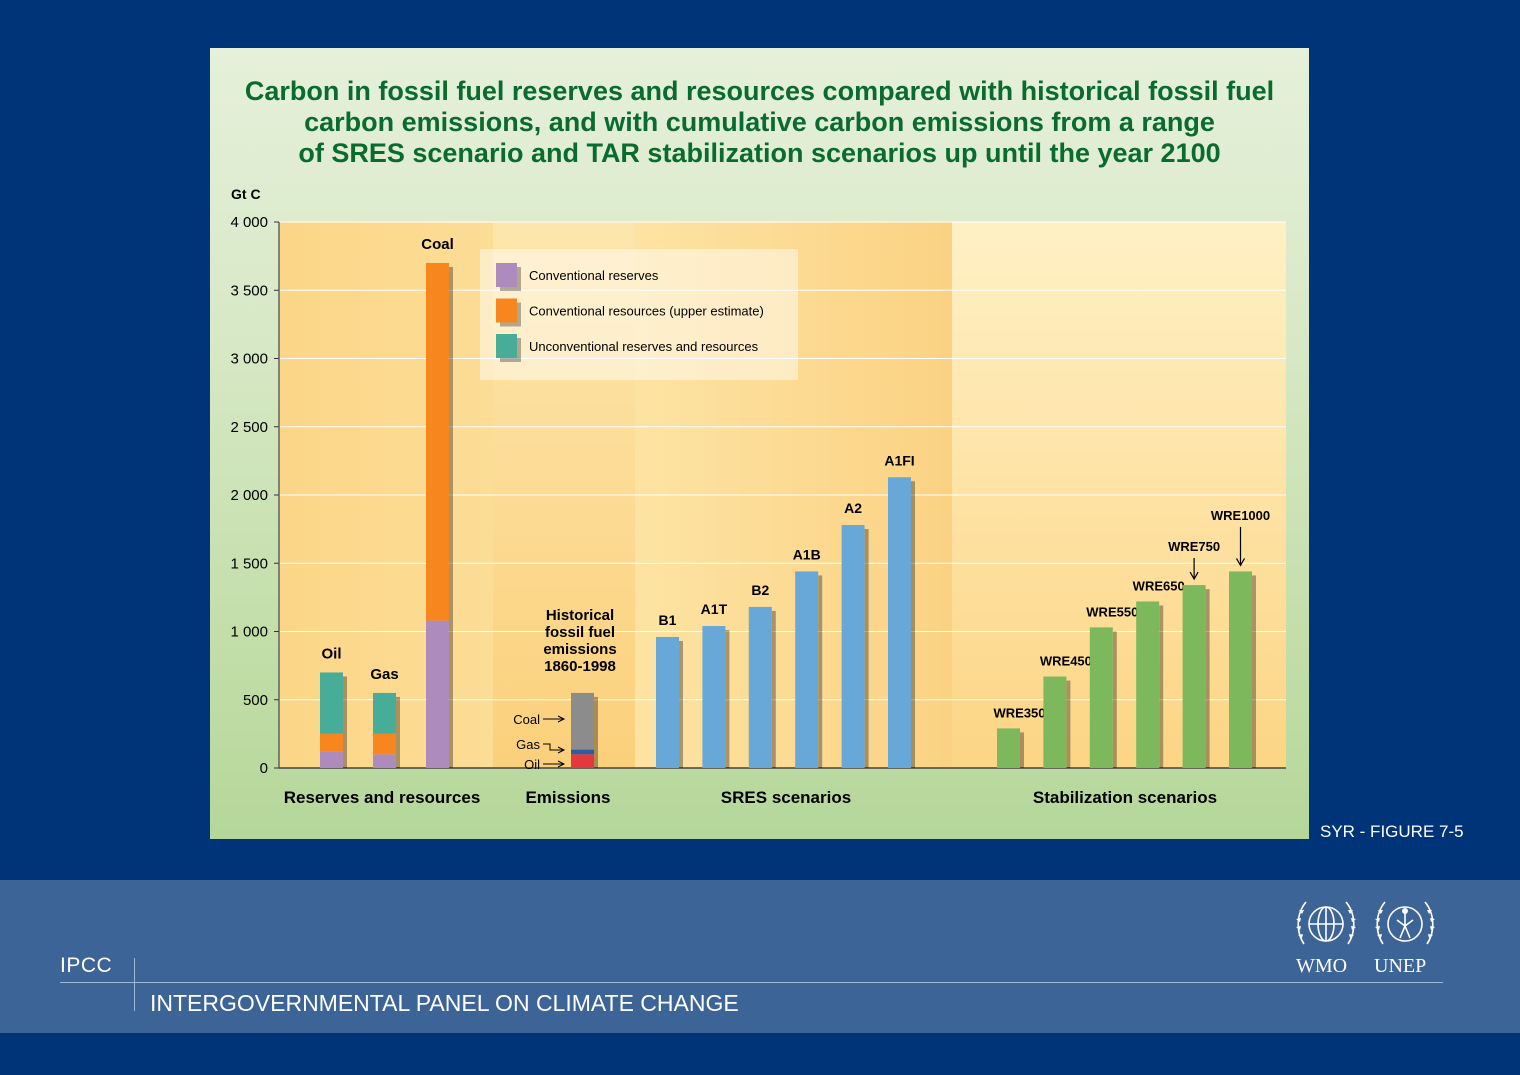 The height and width of the screenshot is (1075, 1520). Describe the element at coordinates (249, 290) in the screenshot. I see `y-tick-label: 3 500` at that location.